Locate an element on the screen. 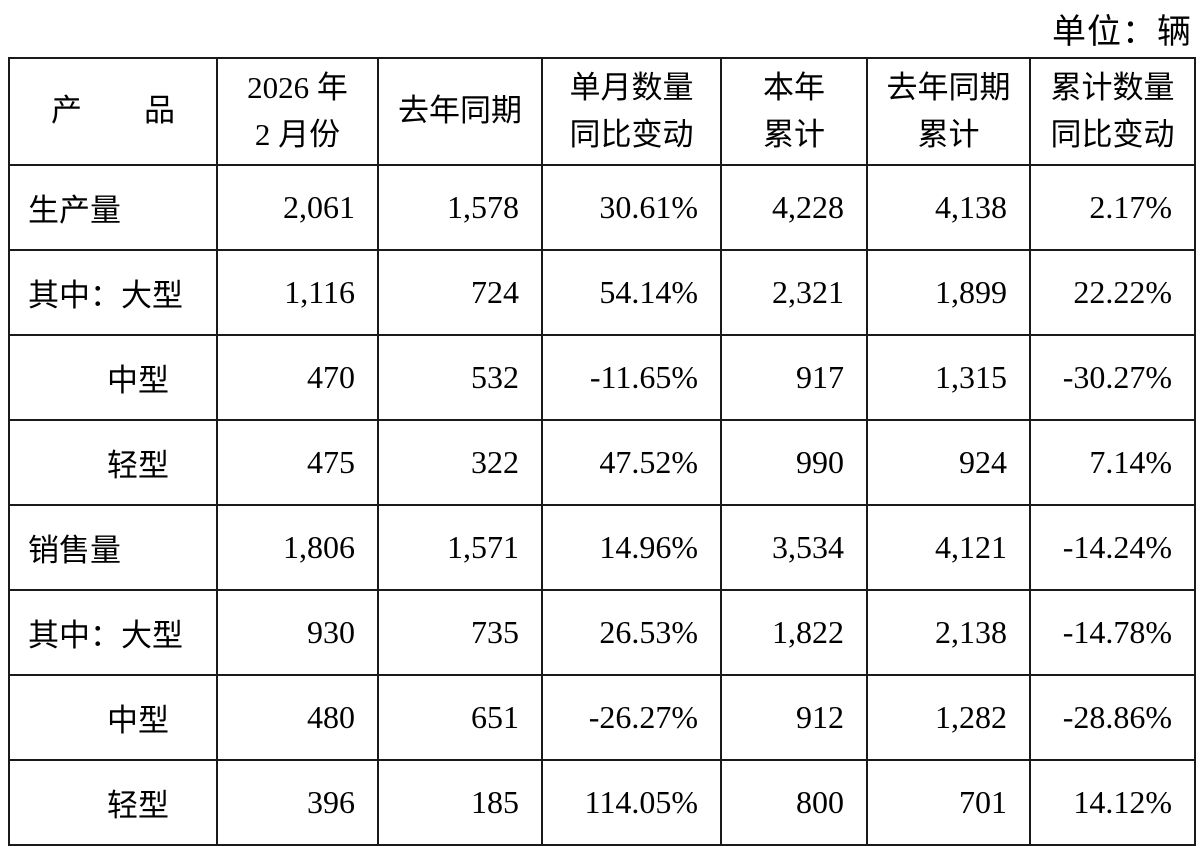 This screenshot has width=1202, height=854. table-row: 生产量 2,061 1,578 30.61% 4,228 4,138 2.17% is located at coordinates (602, 207).